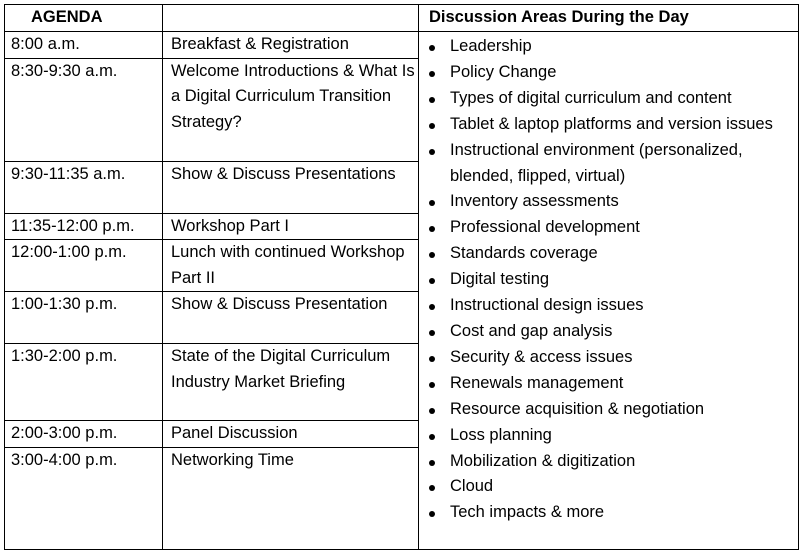 This screenshot has width=800, height=553. Describe the element at coordinates (534, 201) in the screenshot. I see `topic-text: Inventory assessments` at that location.